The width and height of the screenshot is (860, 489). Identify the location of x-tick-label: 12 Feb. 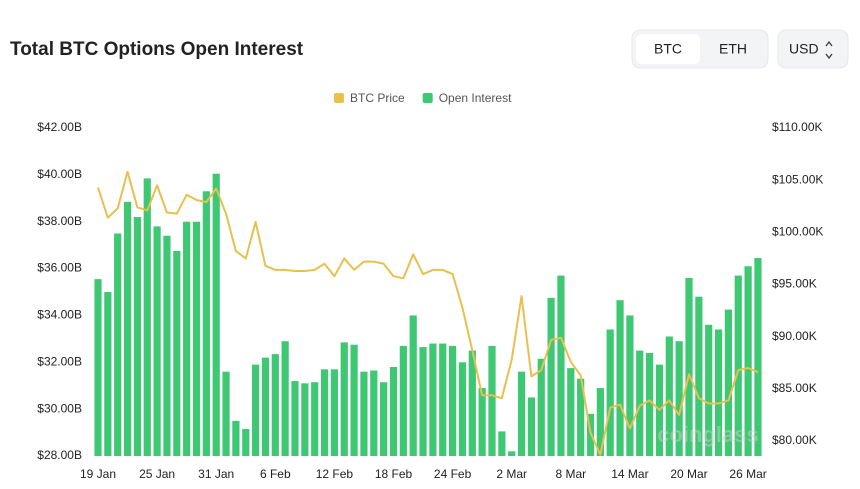
(335, 474).